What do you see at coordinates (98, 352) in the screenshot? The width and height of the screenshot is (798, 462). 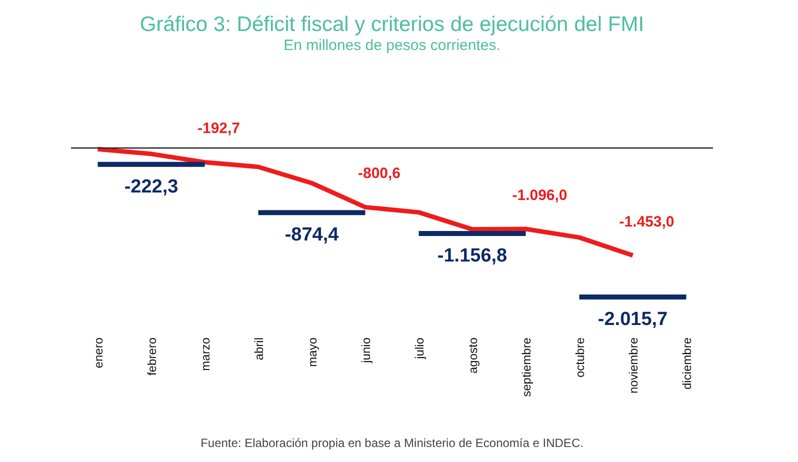 I see `x-tick-label: enero` at bounding box center [98, 352].